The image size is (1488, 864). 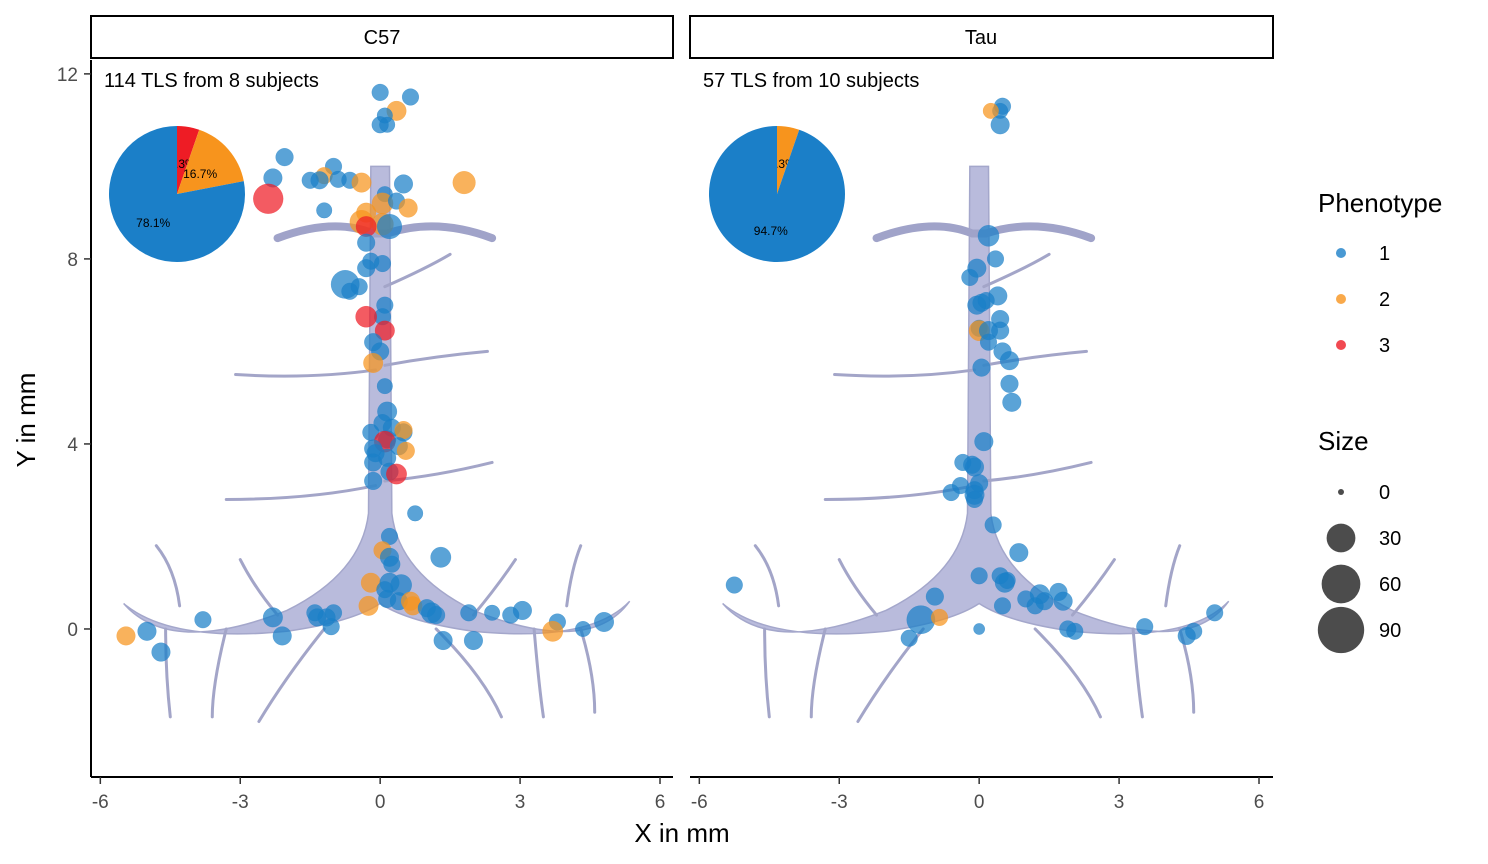 What do you see at coordinates (1384, 493) in the screenshot?
I see `legend-label-size: 0` at bounding box center [1384, 493].